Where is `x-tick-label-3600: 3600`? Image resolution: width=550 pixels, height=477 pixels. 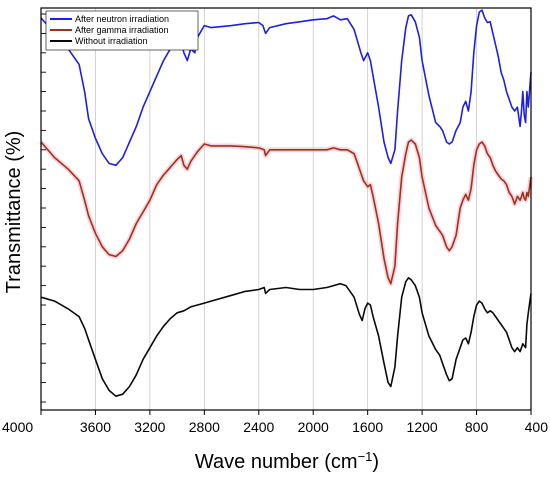
x-tick-label-3600: 3600 is located at coordinates (95, 427).